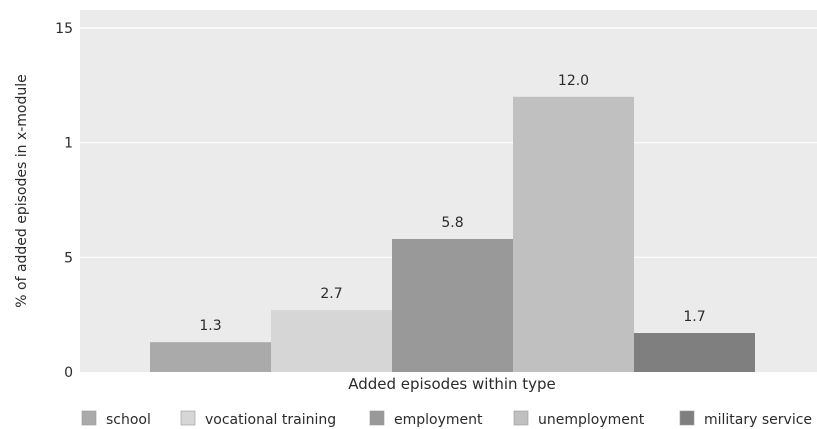 Image resolution: width=817 pixels, height=429 pixels. Describe the element at coordinates (694, 352) in the screenshot. I see `bar-military-service` at that location.